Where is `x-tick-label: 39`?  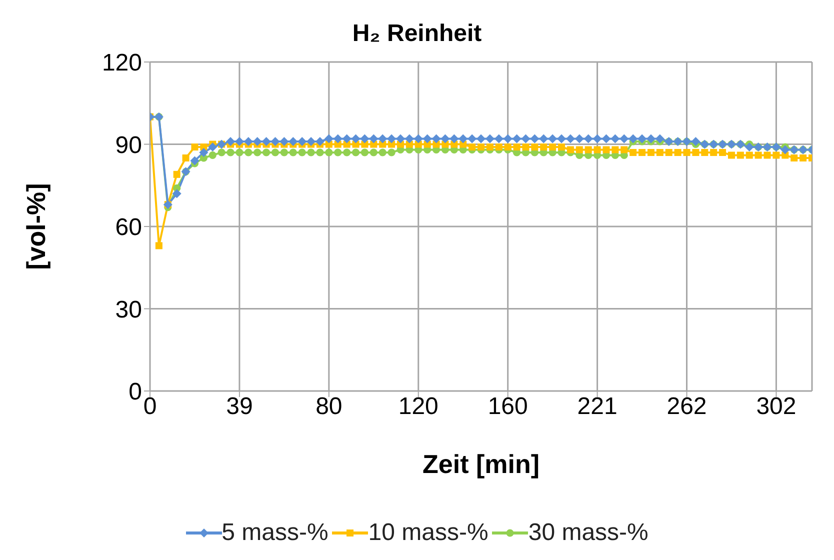
x-tick-label: 39 is located at coordinates (239, 406).